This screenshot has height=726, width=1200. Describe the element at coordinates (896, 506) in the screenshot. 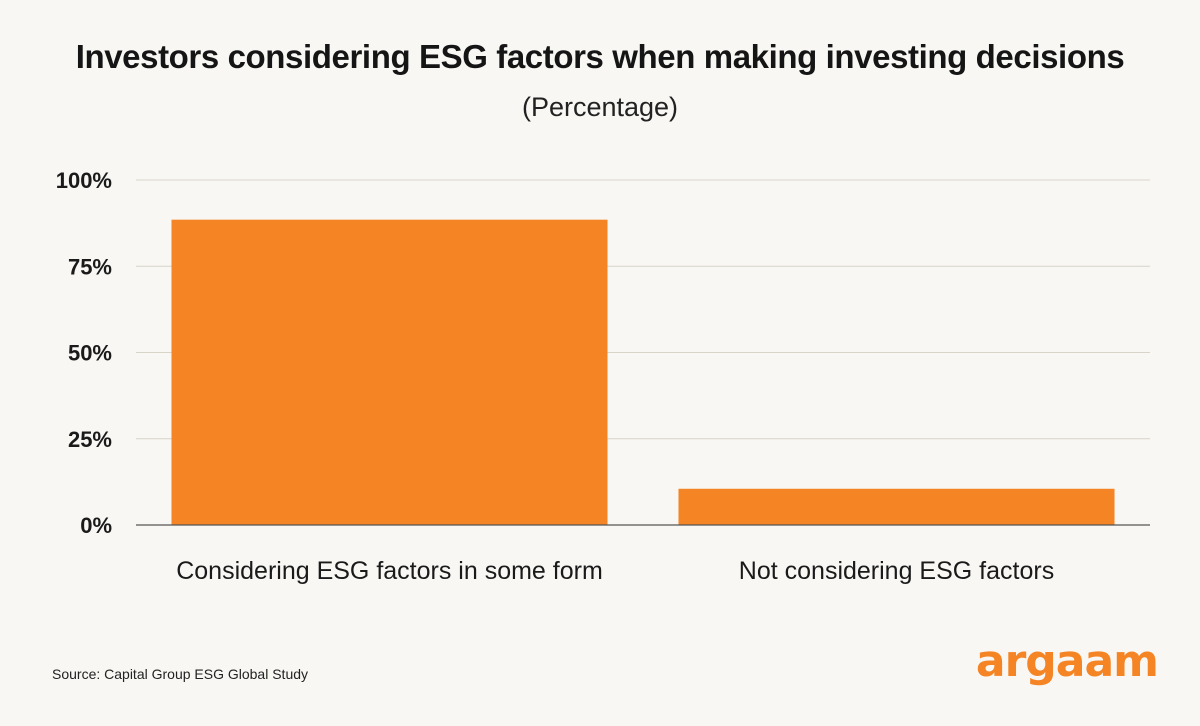

I see `bar` at that location.